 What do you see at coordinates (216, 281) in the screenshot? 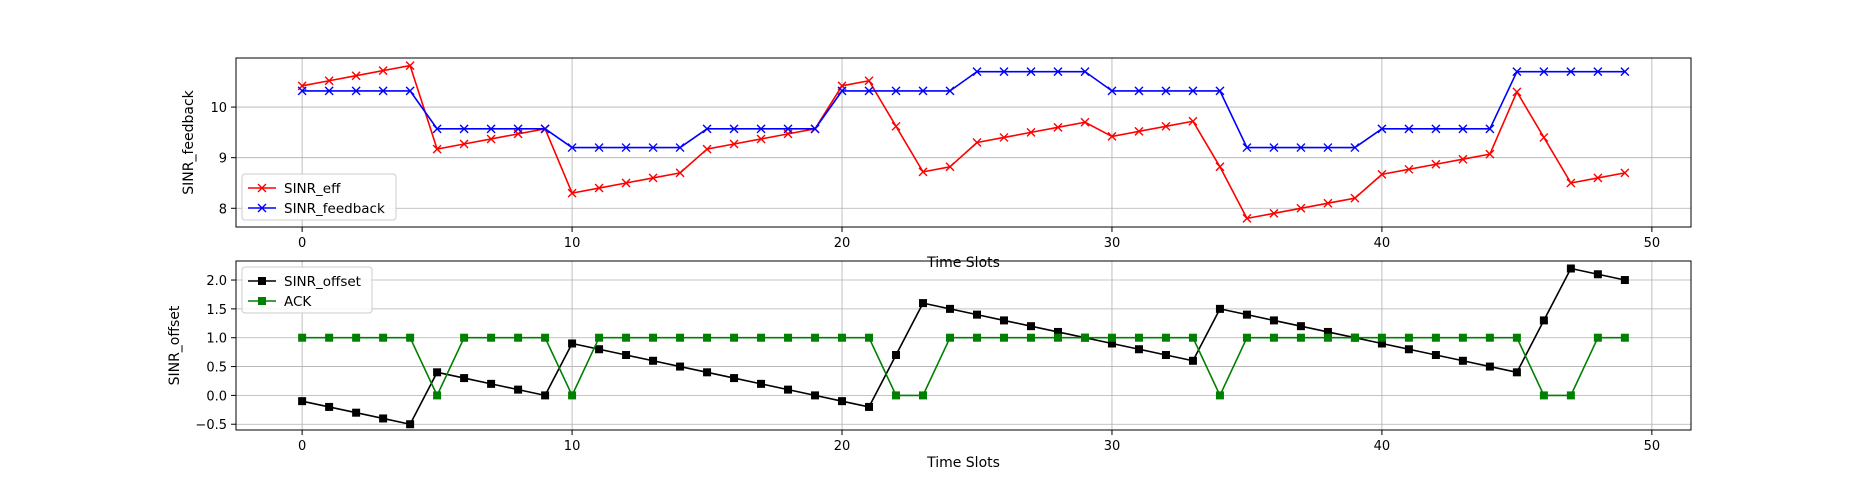
I see `y-tick-label: 2.0` at bounding box center [216, 281].